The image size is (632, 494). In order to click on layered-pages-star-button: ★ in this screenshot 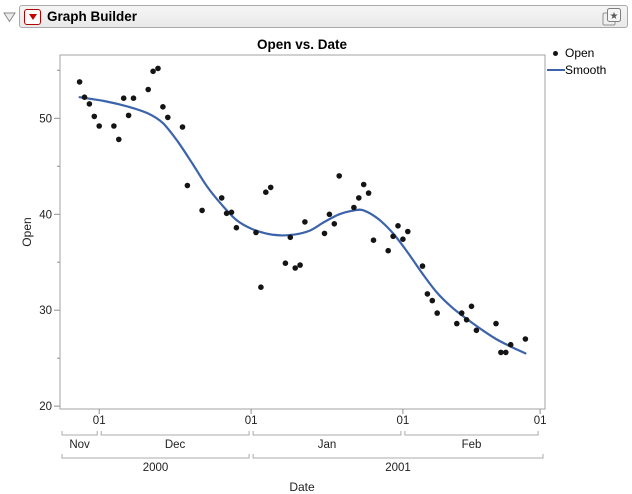, I will do `click(612, 17)`.